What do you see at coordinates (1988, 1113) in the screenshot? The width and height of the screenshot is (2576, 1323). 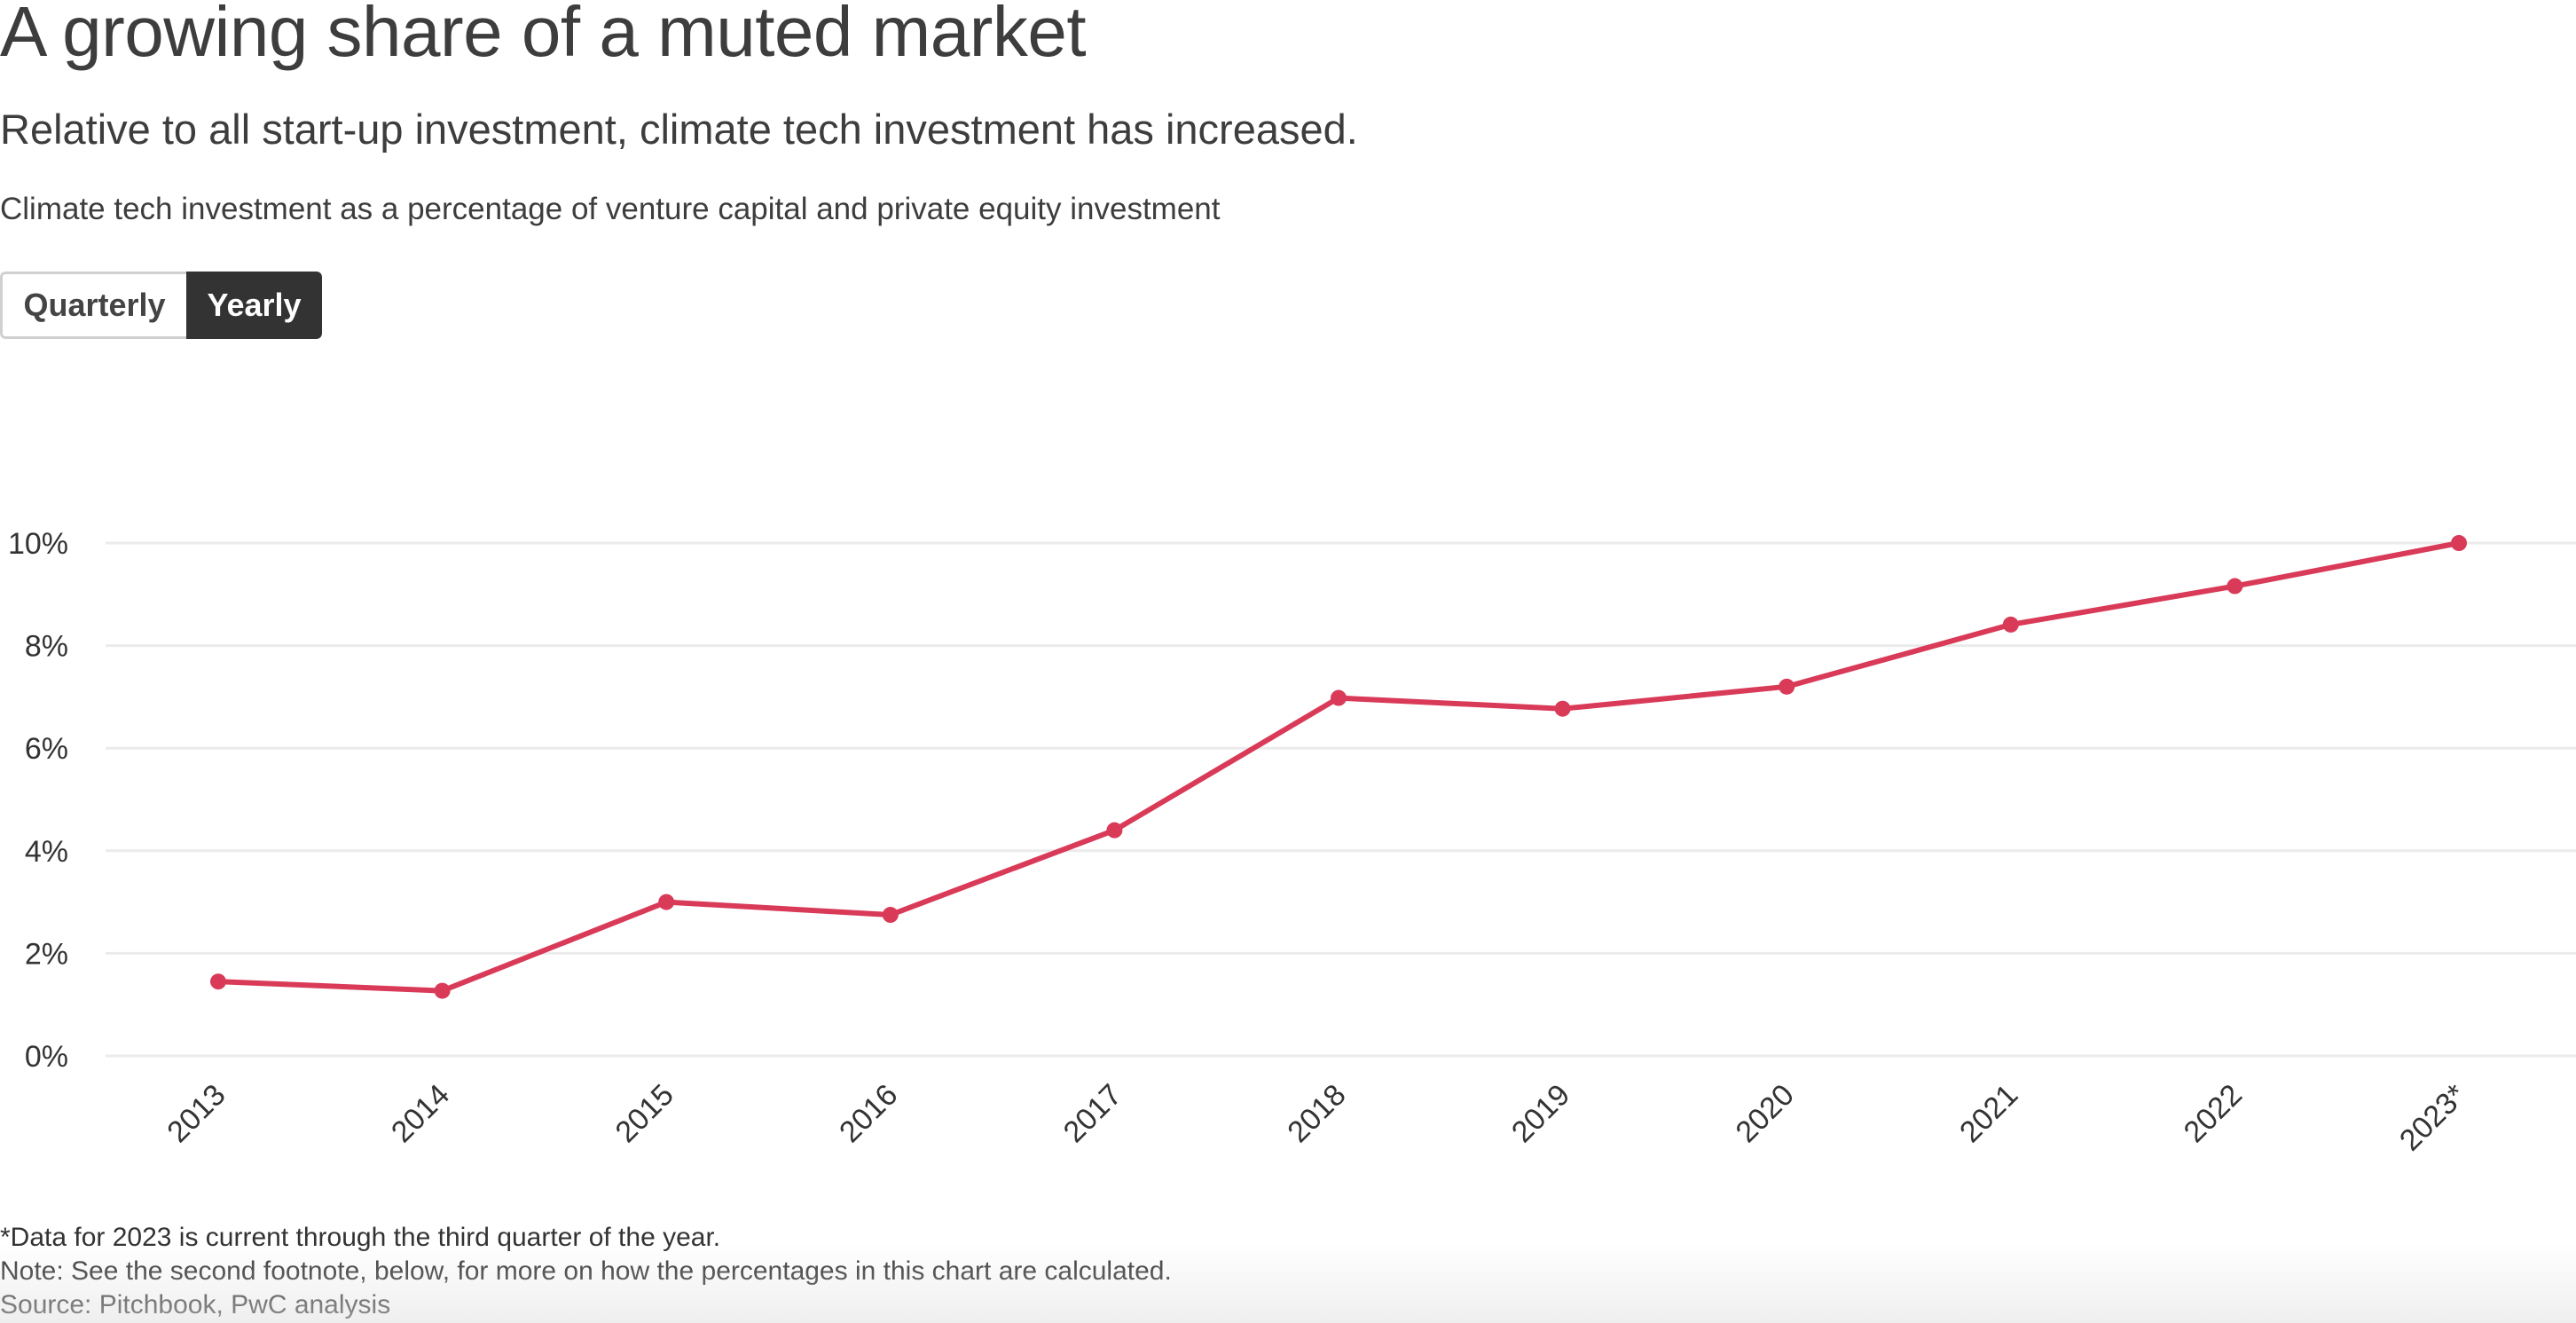 I see `x-tick-label: 2021` at bounding box center [1988, 1113].